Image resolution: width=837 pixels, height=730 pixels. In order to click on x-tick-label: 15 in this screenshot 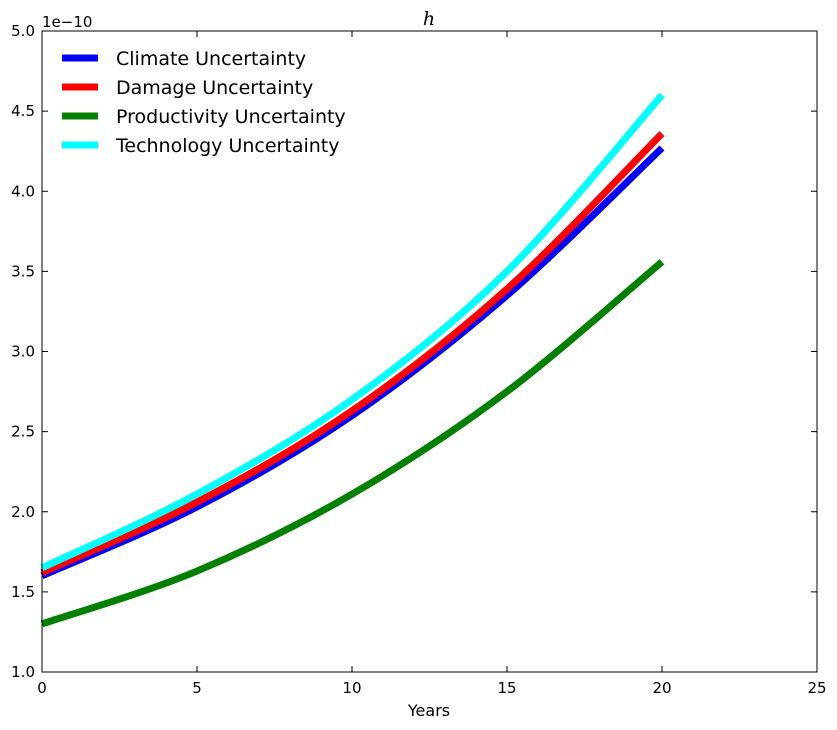, I will do `click(506, 688)`.